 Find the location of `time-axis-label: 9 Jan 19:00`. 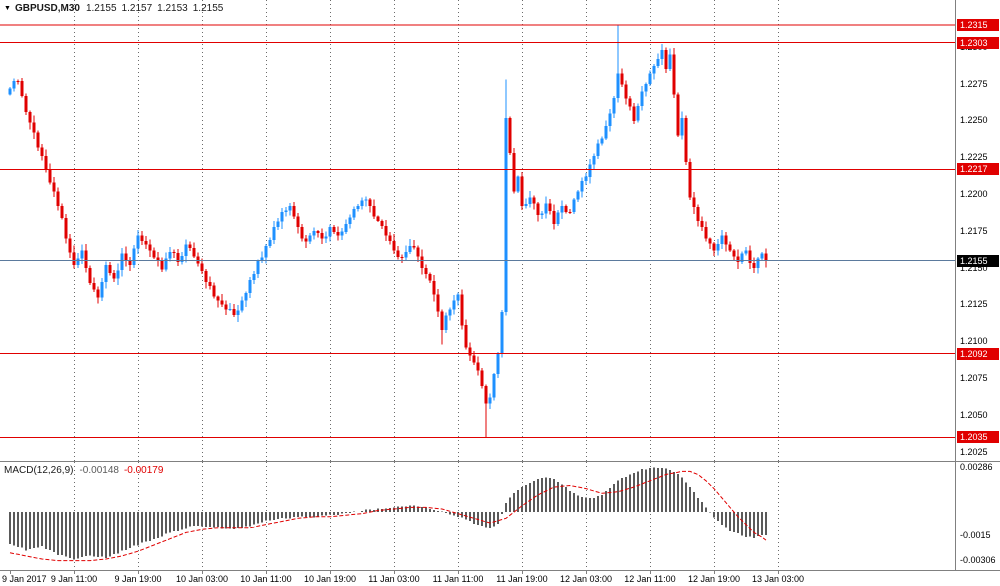

time-axis-label: 9 Jan 19:00 is located at coordinates (138, 579).